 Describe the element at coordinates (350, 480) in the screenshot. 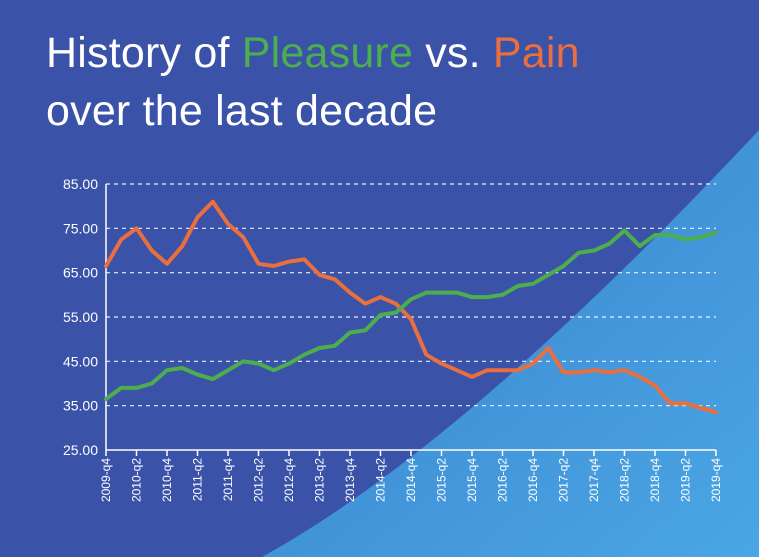

I see `x-tick-label: 2013-q4` at that location.